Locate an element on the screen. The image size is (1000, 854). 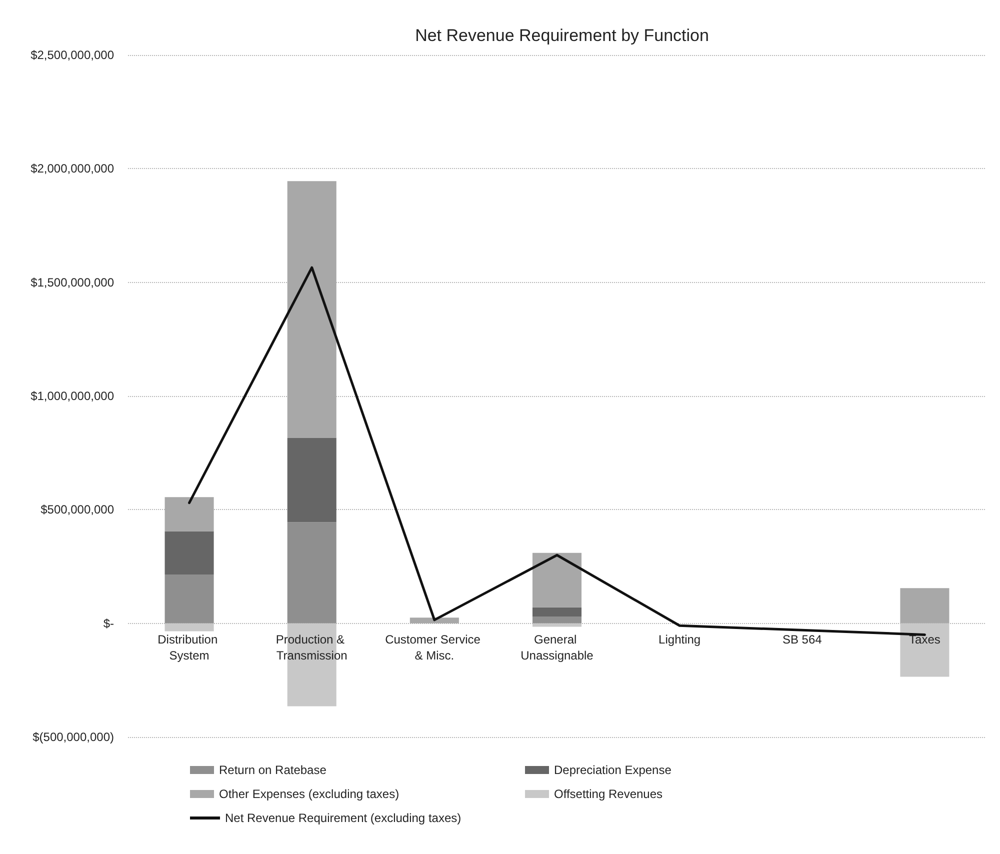
x-tick-label: Distribution System is located at coordinates (189, 647).